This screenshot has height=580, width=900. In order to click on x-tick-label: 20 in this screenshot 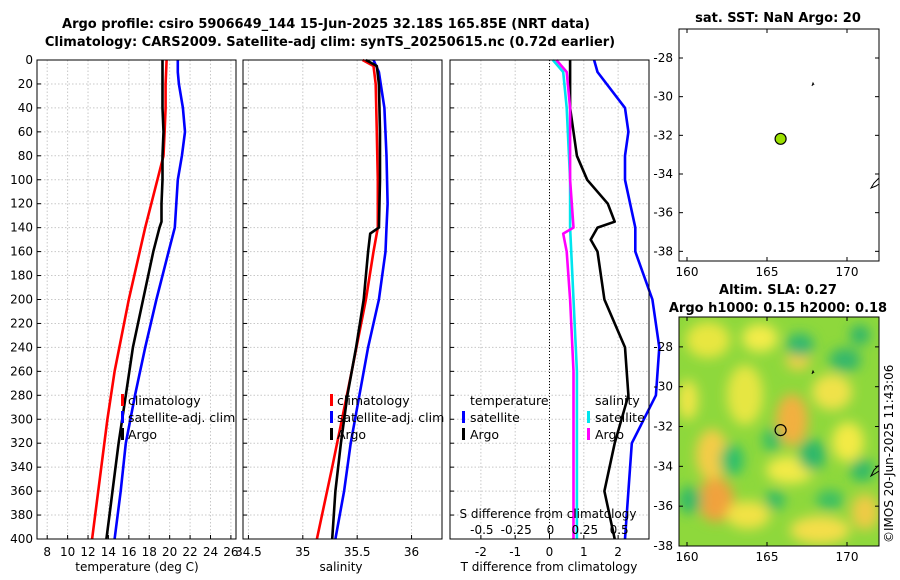, I will do `click(169, 552)`.